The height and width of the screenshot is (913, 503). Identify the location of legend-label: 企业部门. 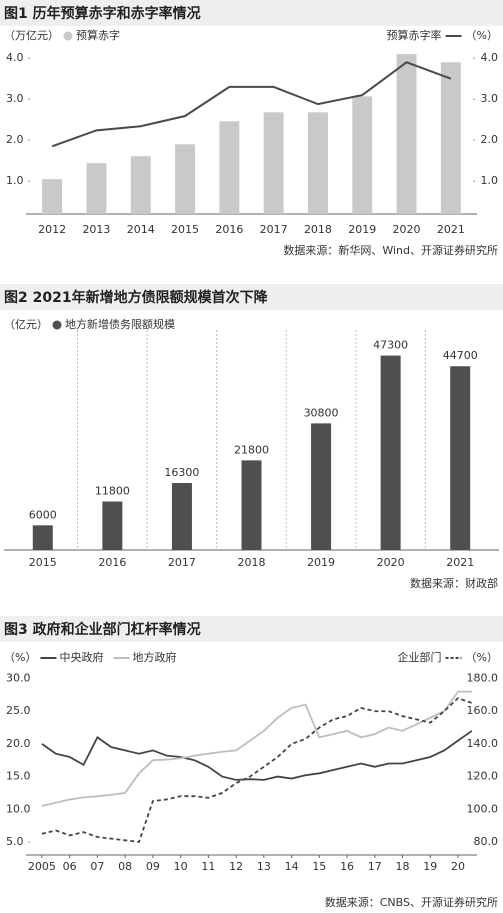
(420, 657).